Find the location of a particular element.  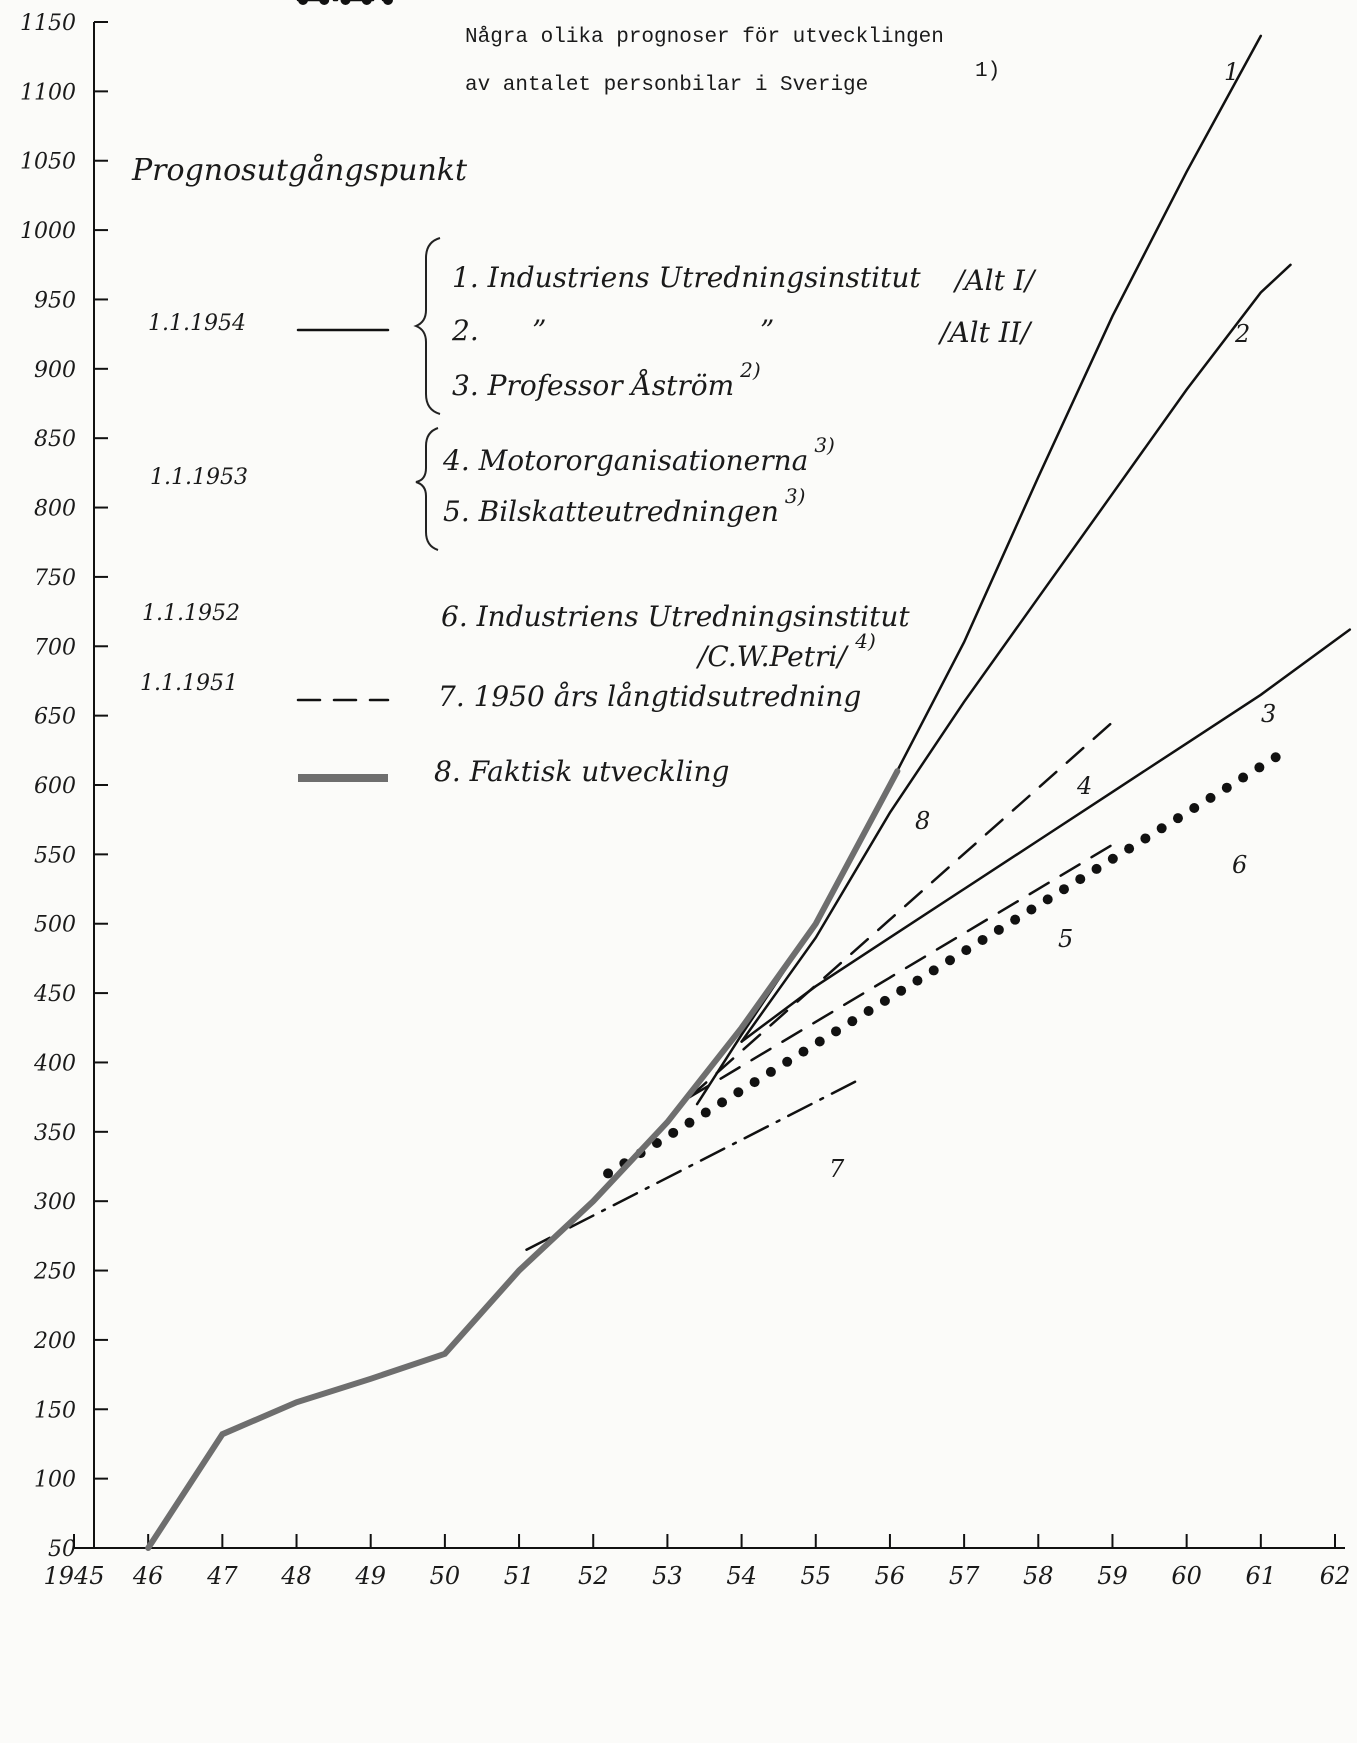

legend-note: 4) is located at coordinates (865, 641).